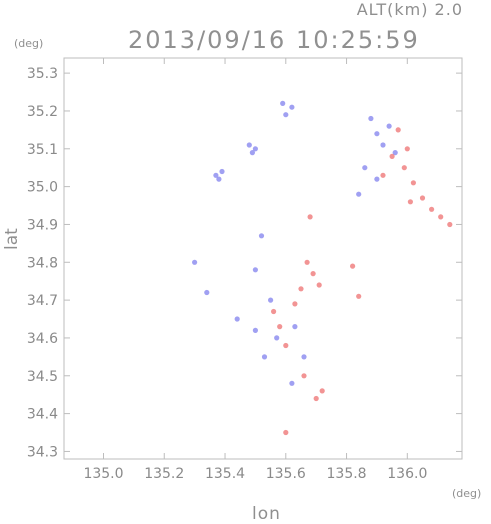 This screenshot has width=491, height=524. Describe the element at coordinates (42, 263) in the screenshot. I see `y-tick-label: 34.8` at that location.